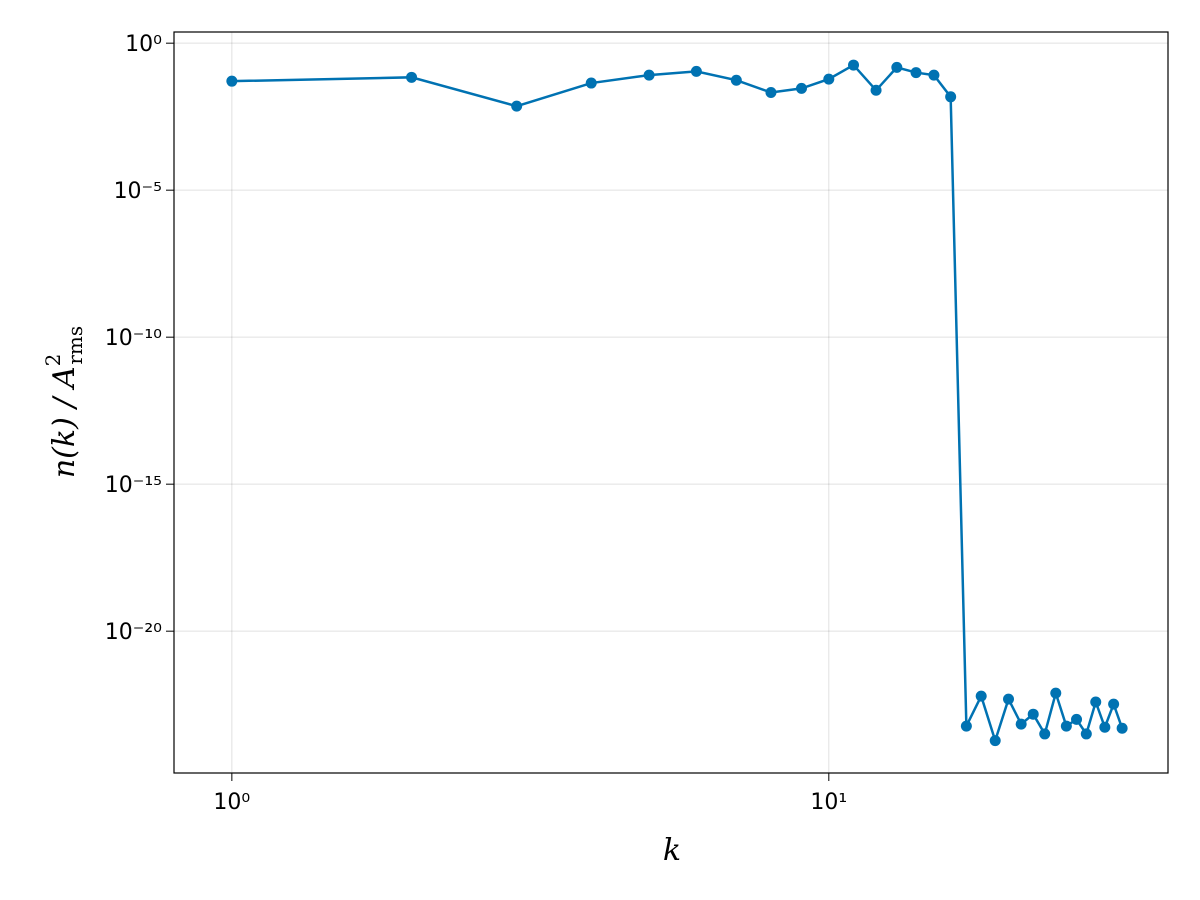  What do you see at coordinates (143, 44) in the screenshot?
I see `y-tick-label: 10⁰` at bounding box center [143, 44].